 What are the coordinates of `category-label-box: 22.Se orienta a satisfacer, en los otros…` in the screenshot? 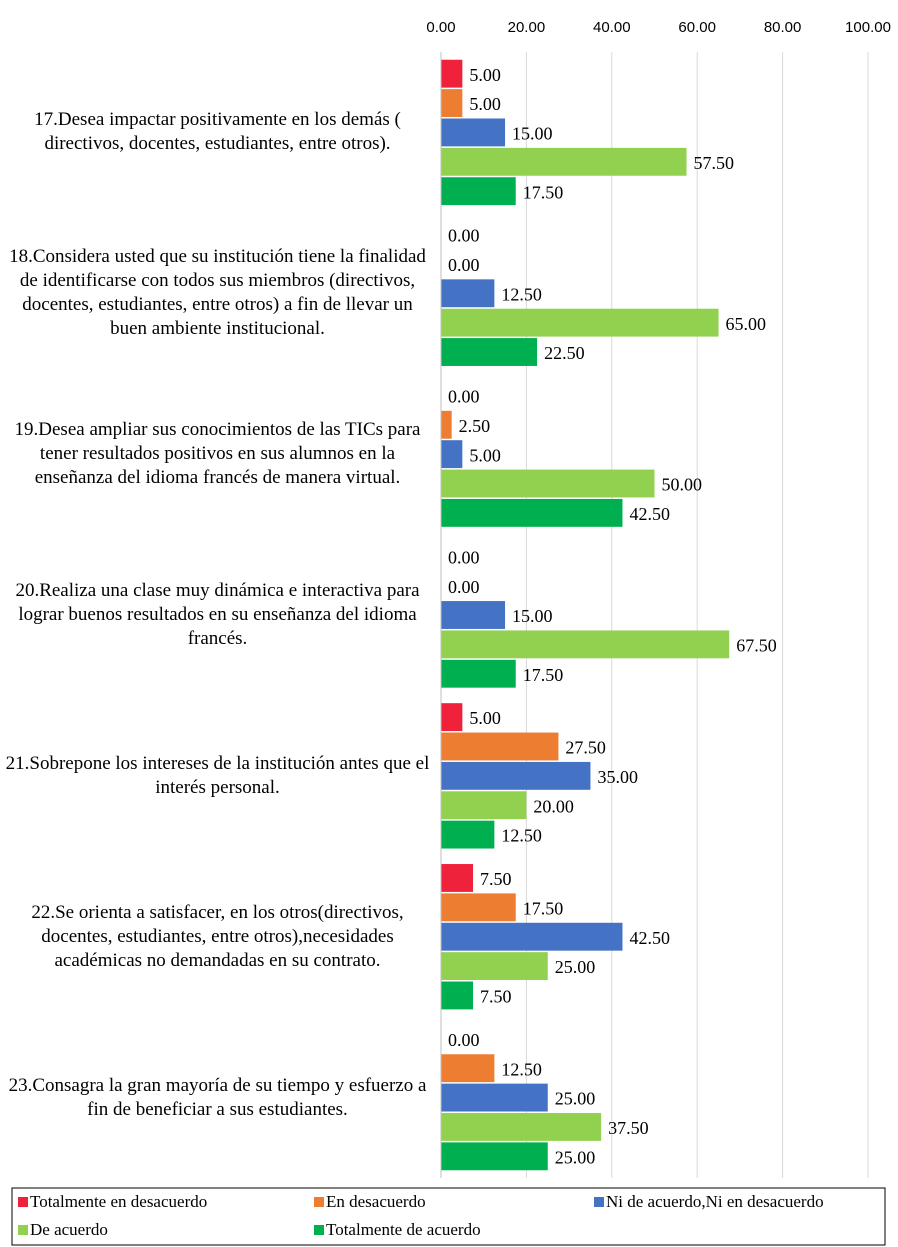 It's located at (217, 936).